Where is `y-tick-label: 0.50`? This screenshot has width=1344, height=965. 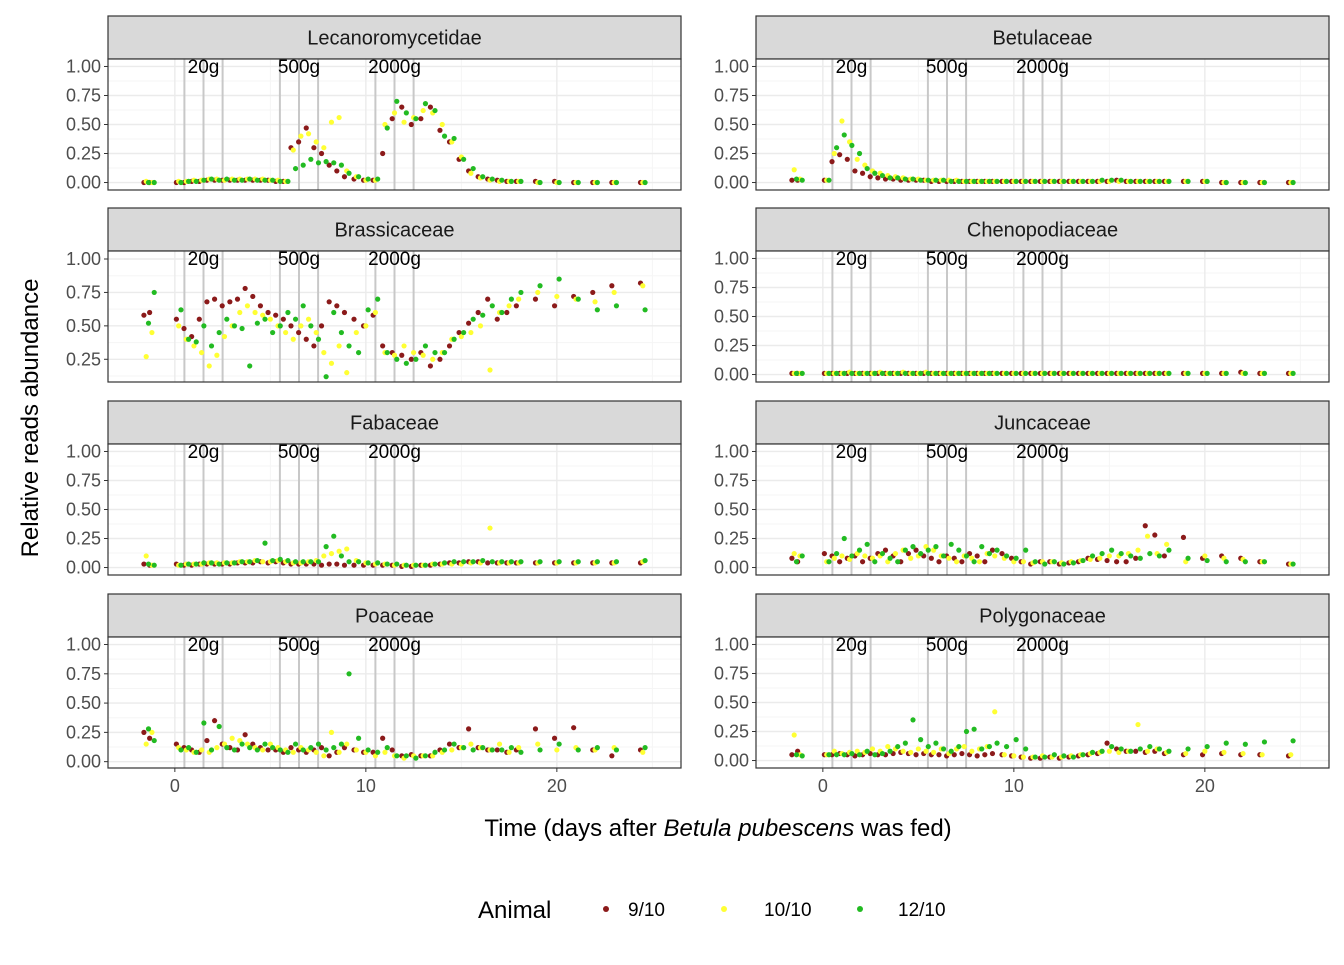
y-tick-label: 0.50 is located at coordinates (83, 510).